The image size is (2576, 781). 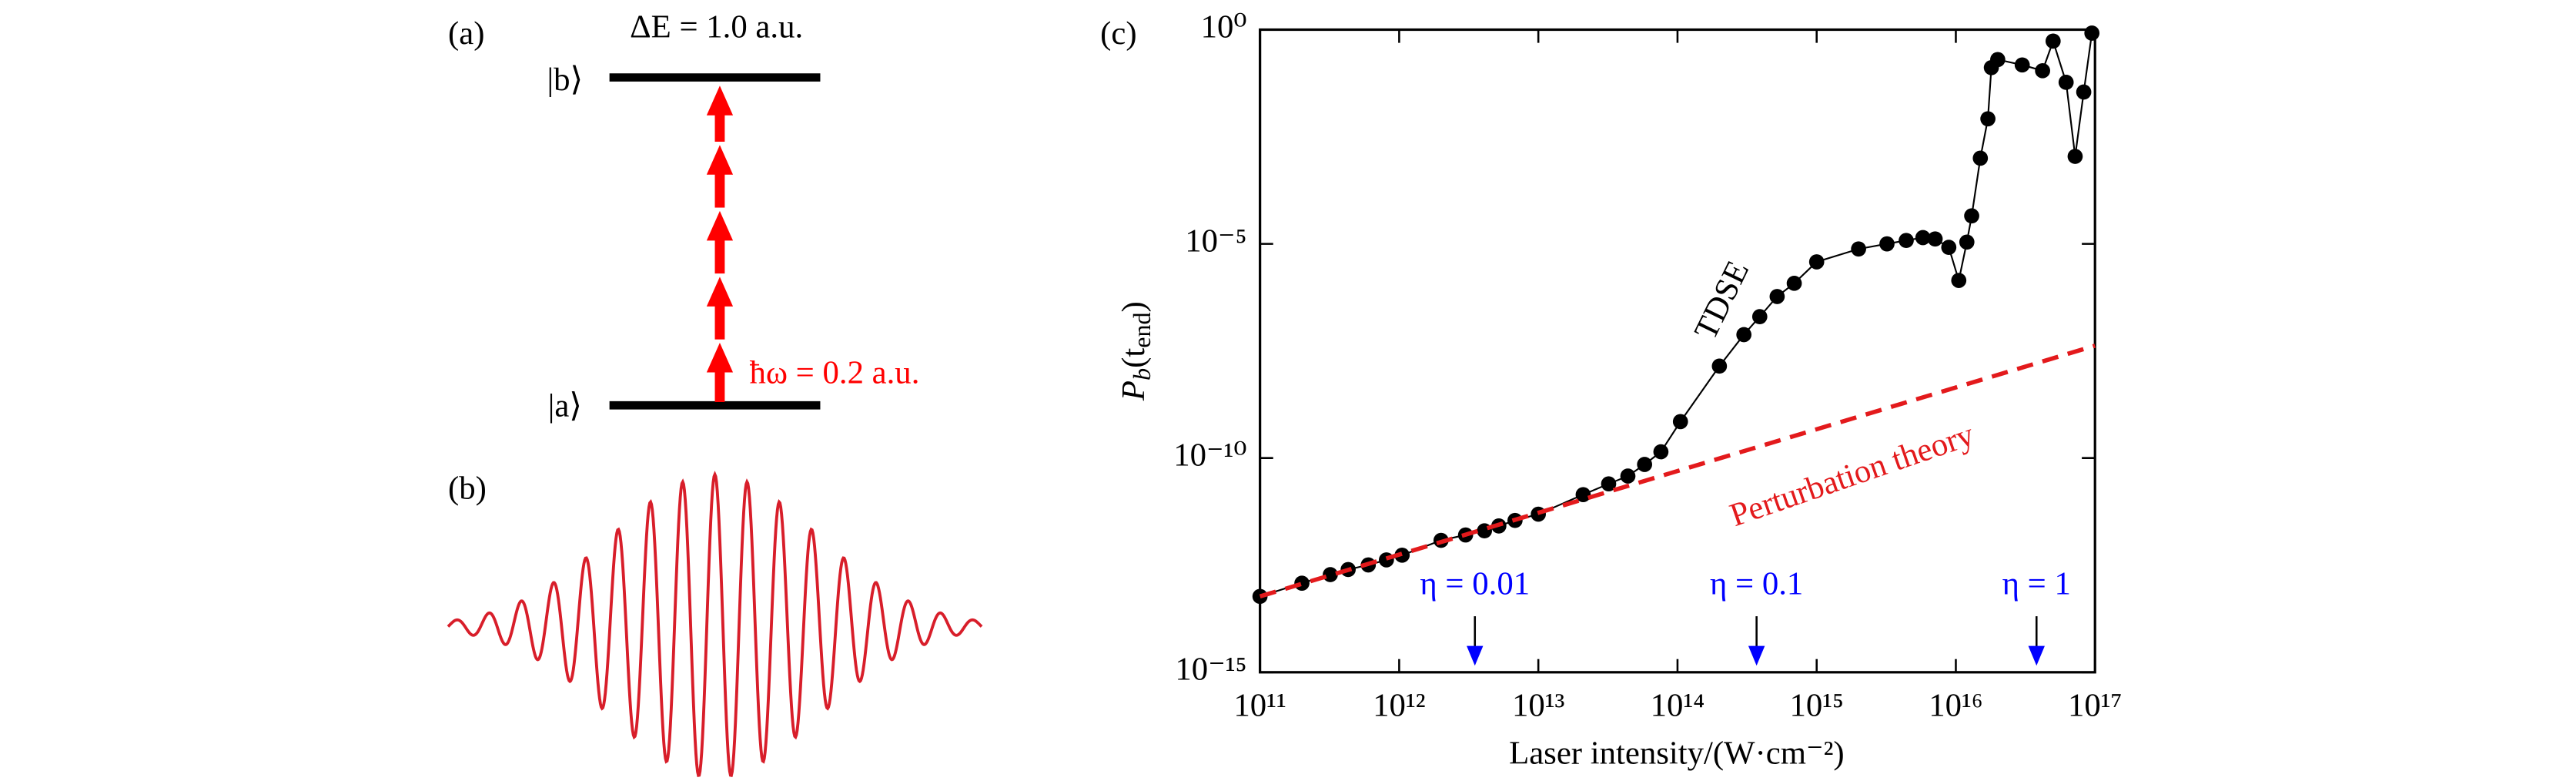 I want to click on y-label-part: b, so click(x=1142, y=374).